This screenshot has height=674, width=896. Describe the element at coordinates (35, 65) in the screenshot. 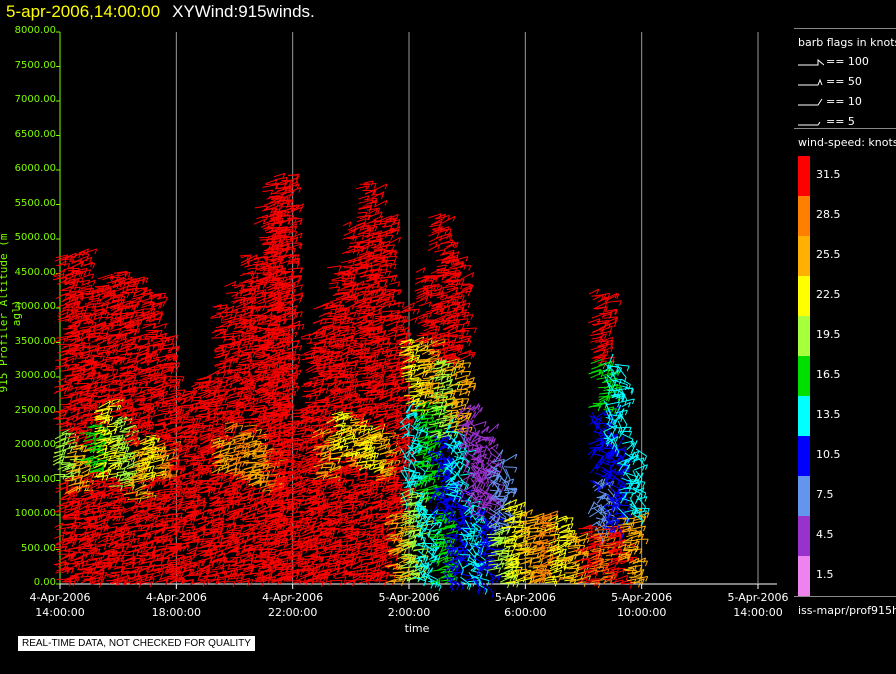

I see `y-tick-label: 7500.00` at that location.